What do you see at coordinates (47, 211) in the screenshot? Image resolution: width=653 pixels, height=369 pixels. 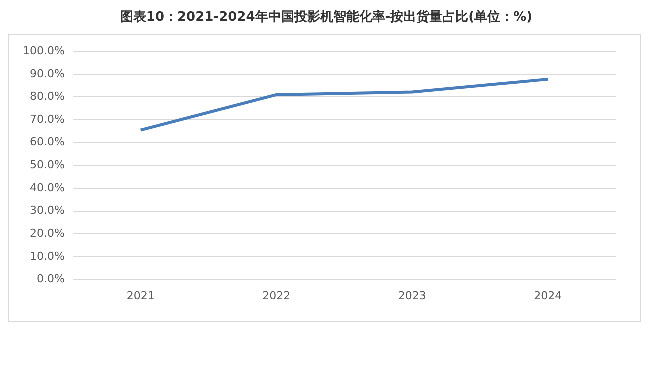 I see `y-tick-label: 30.0%` at bounding box center [47, 211].